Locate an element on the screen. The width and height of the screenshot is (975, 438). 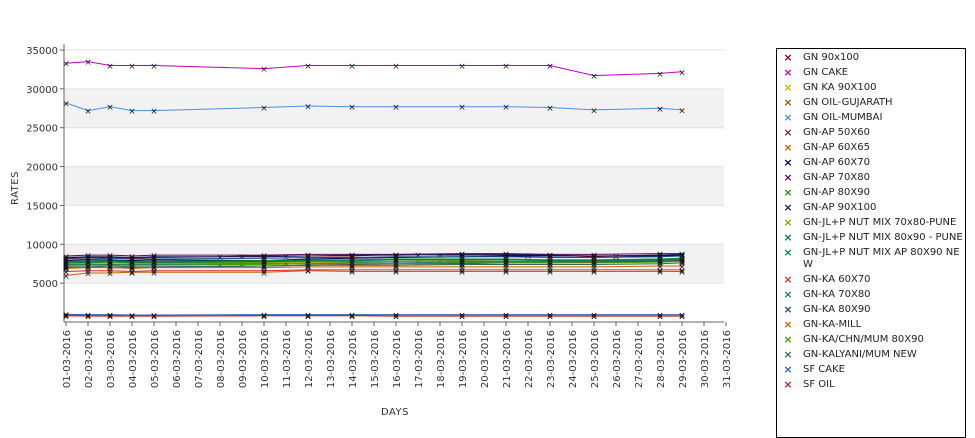
x-axis-title: DAYS is located at coordinates (395, 412).